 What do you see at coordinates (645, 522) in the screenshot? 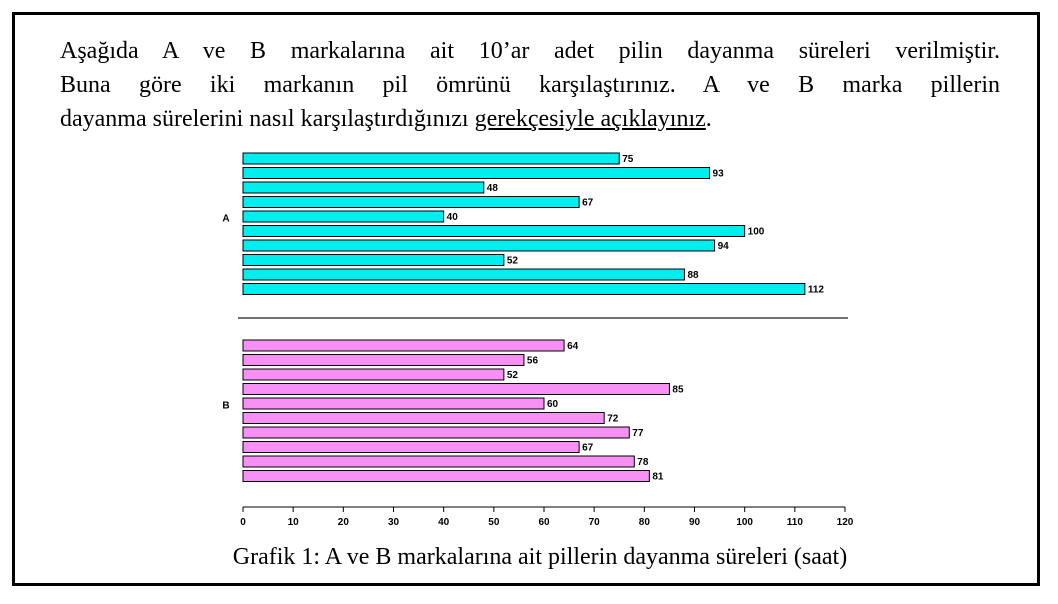
I see `x-tick-label: 80` at bounding box center [645, 522].